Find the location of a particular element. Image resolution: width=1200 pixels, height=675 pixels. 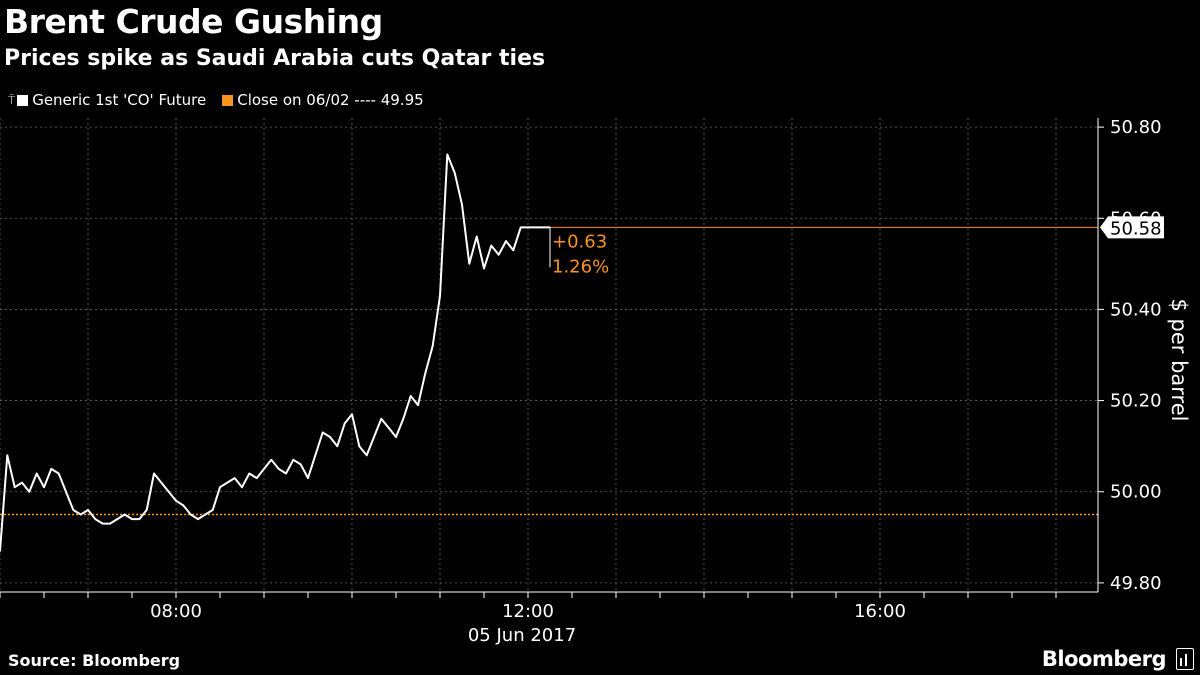

last-value-tag is located at coordinates (1132, 227).